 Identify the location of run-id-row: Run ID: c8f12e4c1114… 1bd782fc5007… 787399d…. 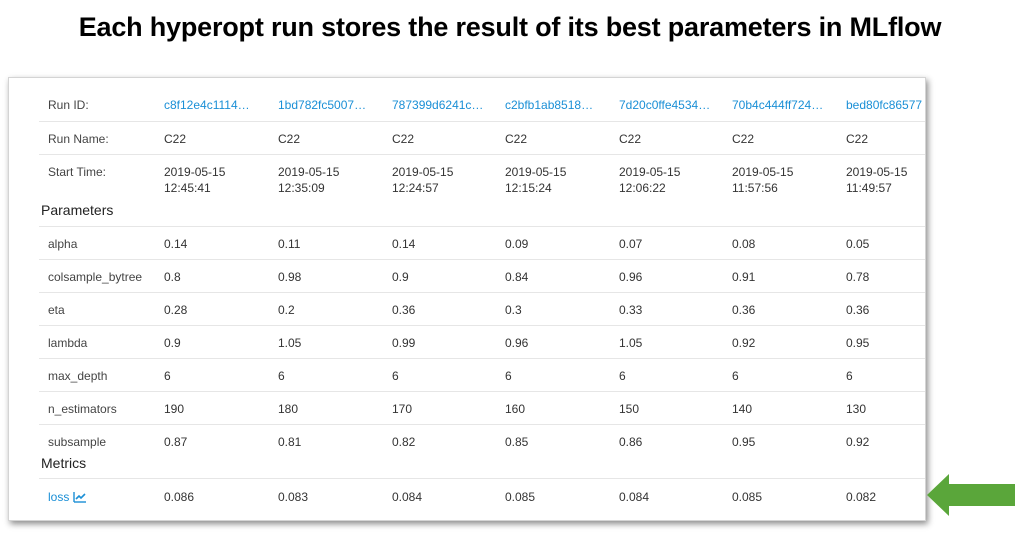
(482, 104).